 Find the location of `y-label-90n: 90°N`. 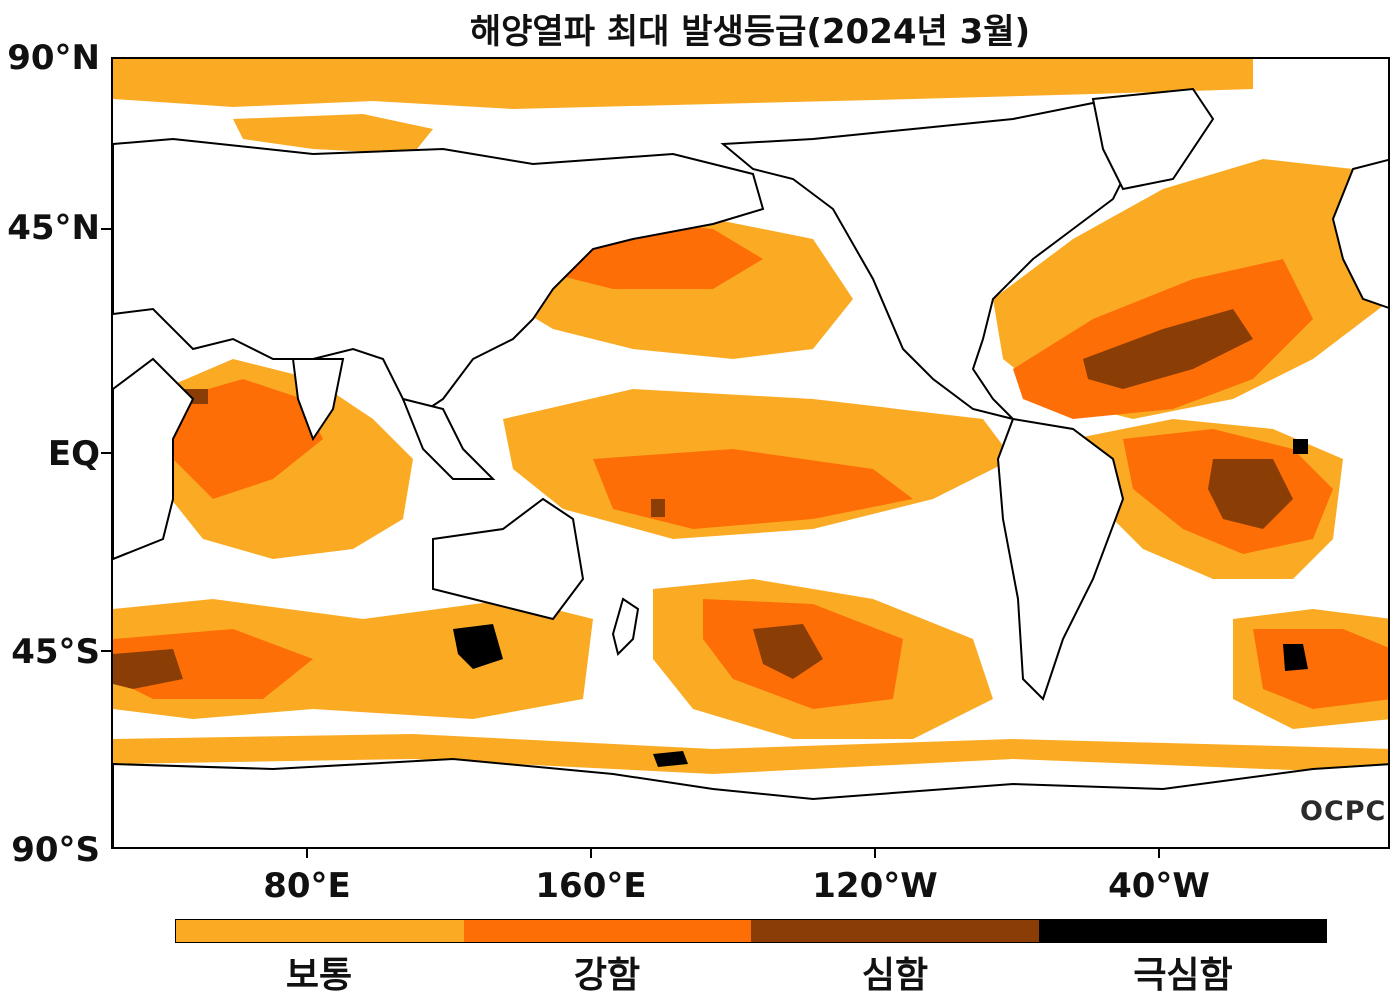

y-label-90n: 90°N is located at coordinates (53, 58).